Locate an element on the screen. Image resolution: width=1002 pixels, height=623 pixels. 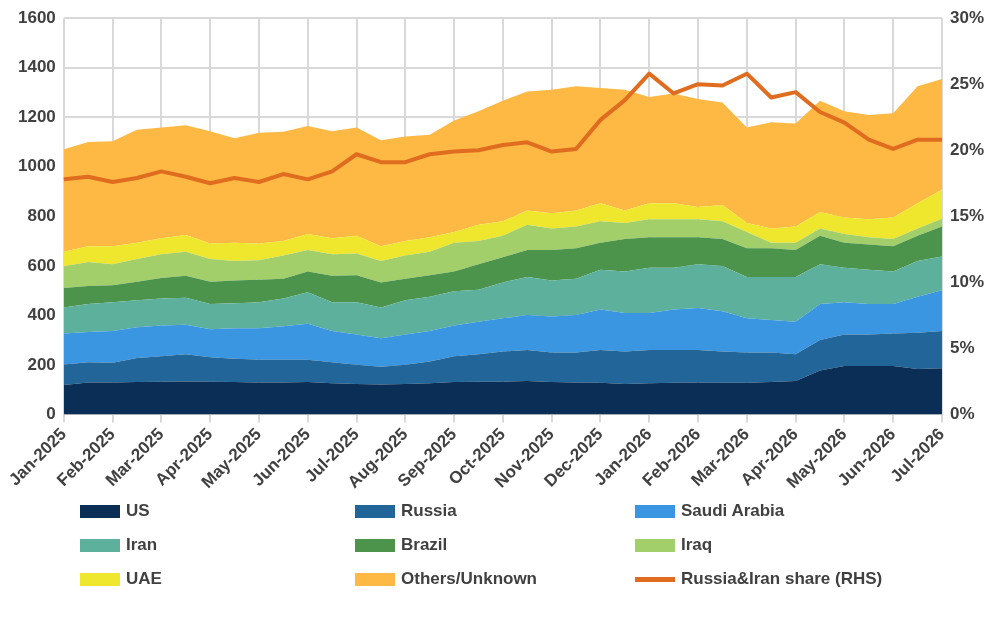
y2-tick-label: 15% is located at coordinates (967, 216).